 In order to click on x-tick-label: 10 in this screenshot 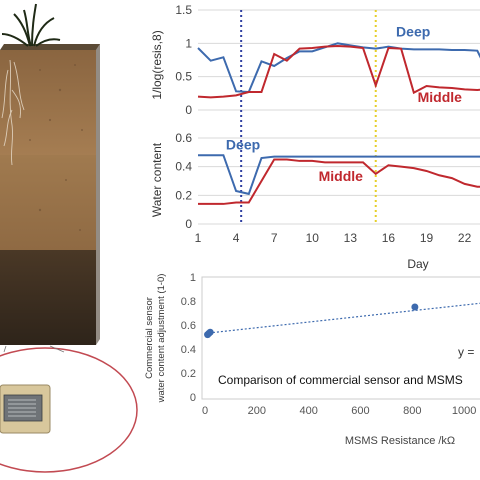, I will do `click(313, 238)`.